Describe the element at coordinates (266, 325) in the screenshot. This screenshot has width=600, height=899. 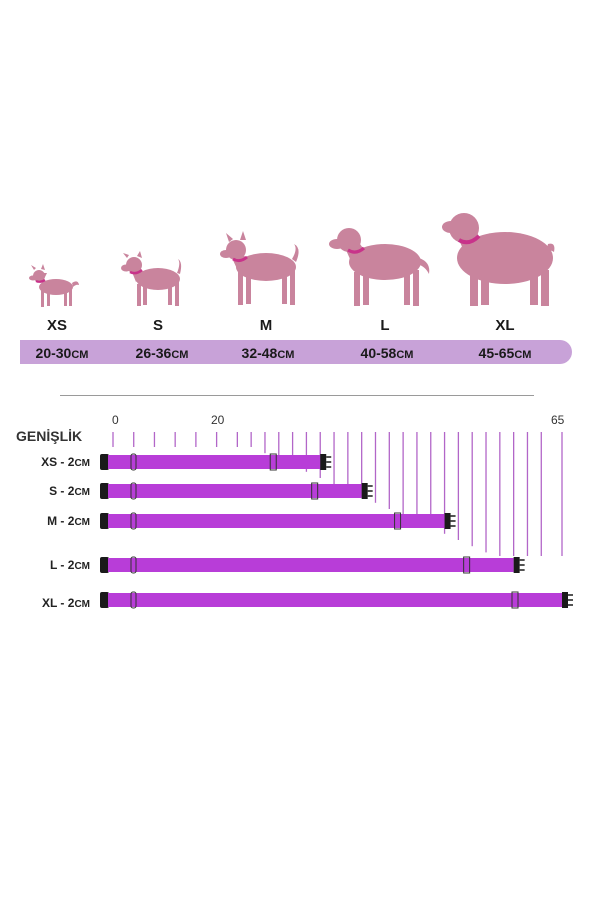
I see `size-label-m: M` at that location.